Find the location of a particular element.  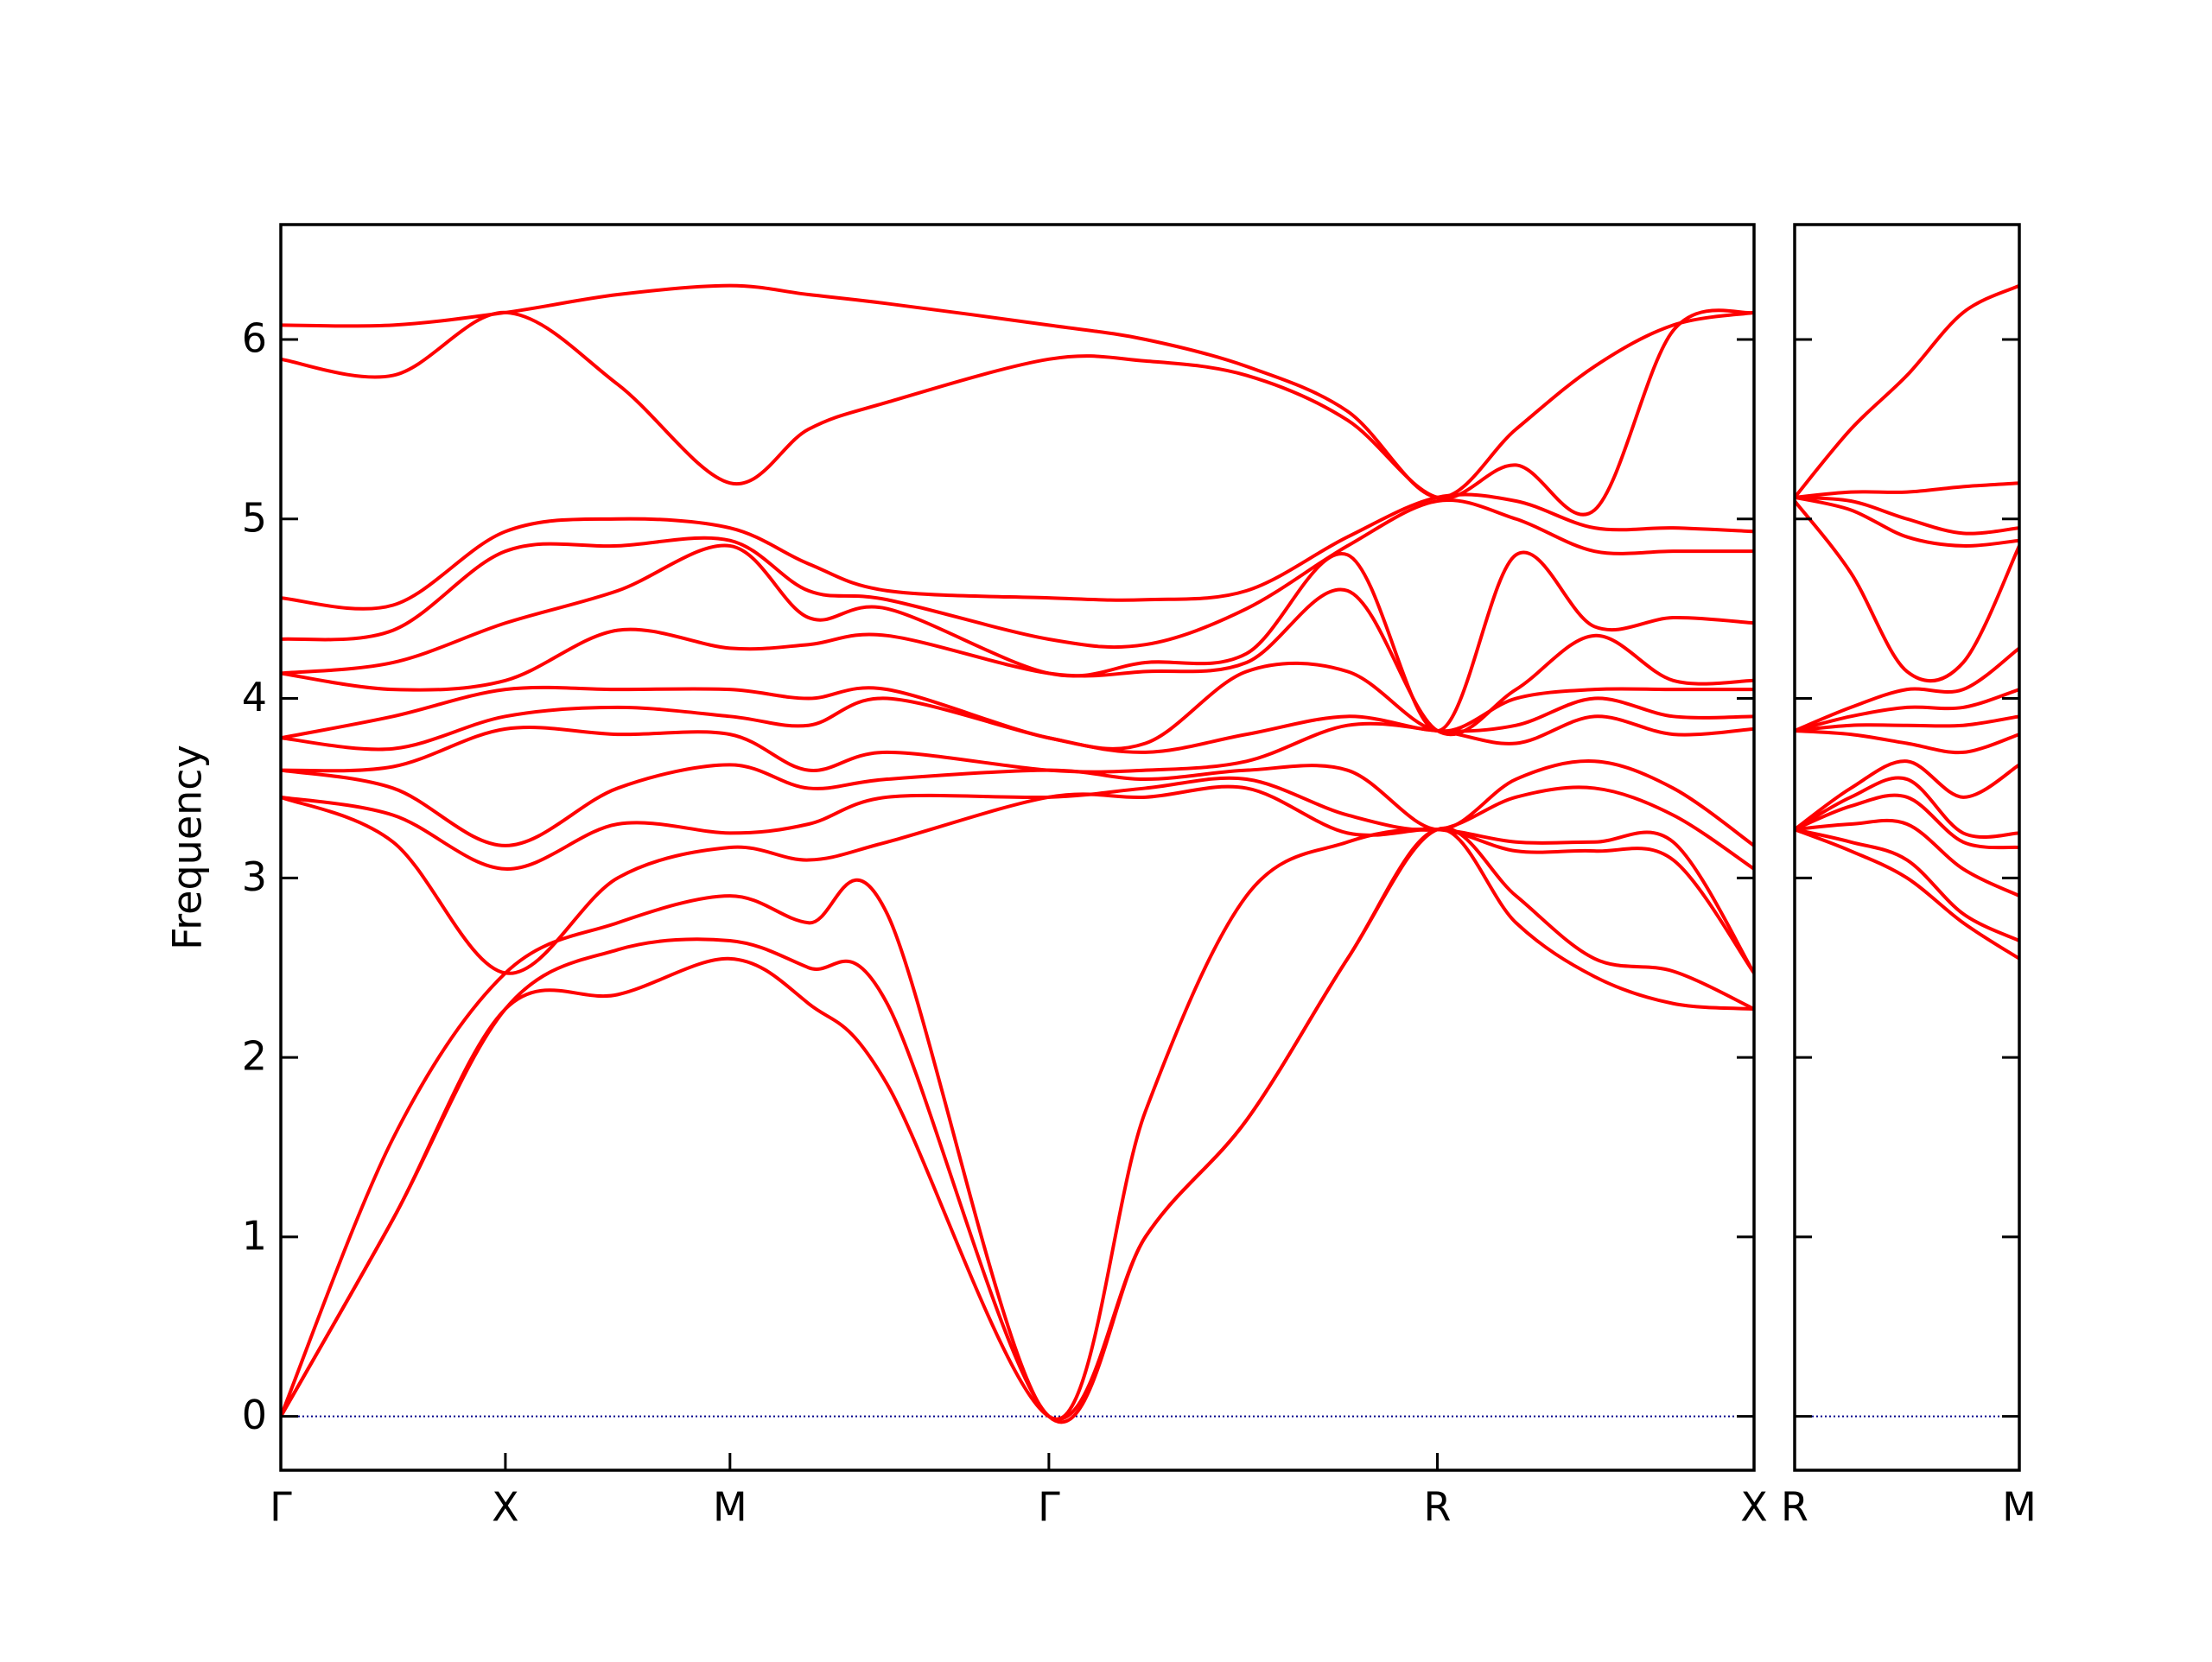

y-tick-label: 0 is located at coordinates (254, 1415).